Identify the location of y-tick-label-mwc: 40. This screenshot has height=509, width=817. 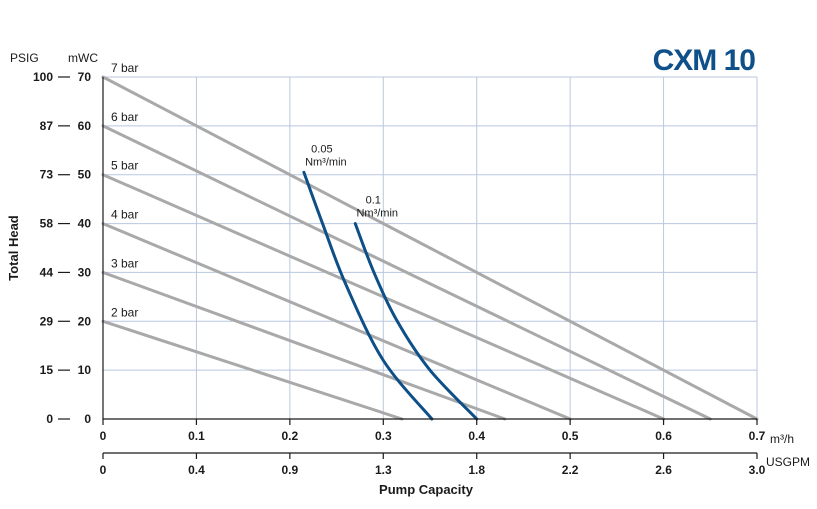
(85, 224).